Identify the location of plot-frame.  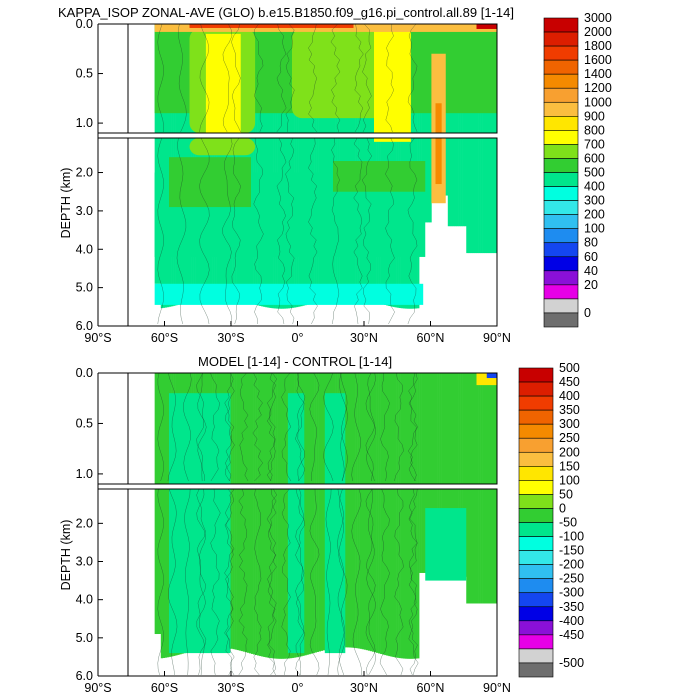
(312, 428).